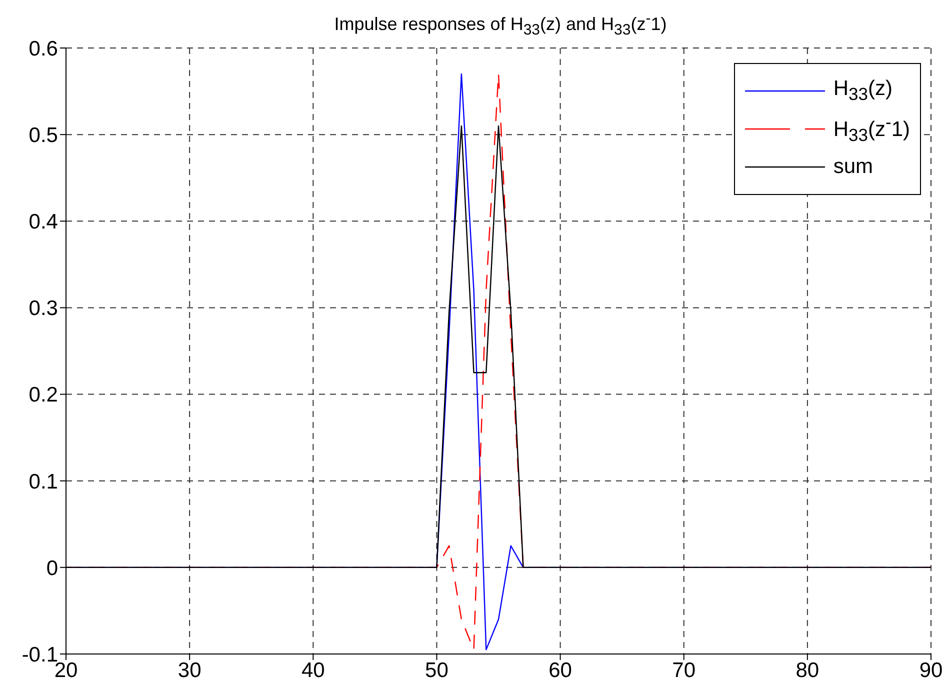  Describe the element at coordinates (560, 670) in the screenshot. I see `x-tick-label: 60` at that location.